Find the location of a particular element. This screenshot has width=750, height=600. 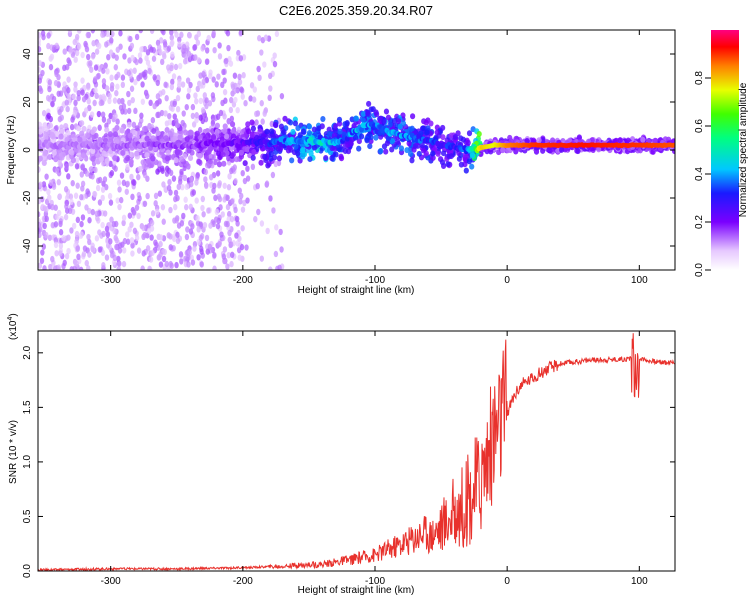

y-tick-label: 0.5 is located at coordinates (27, 516).